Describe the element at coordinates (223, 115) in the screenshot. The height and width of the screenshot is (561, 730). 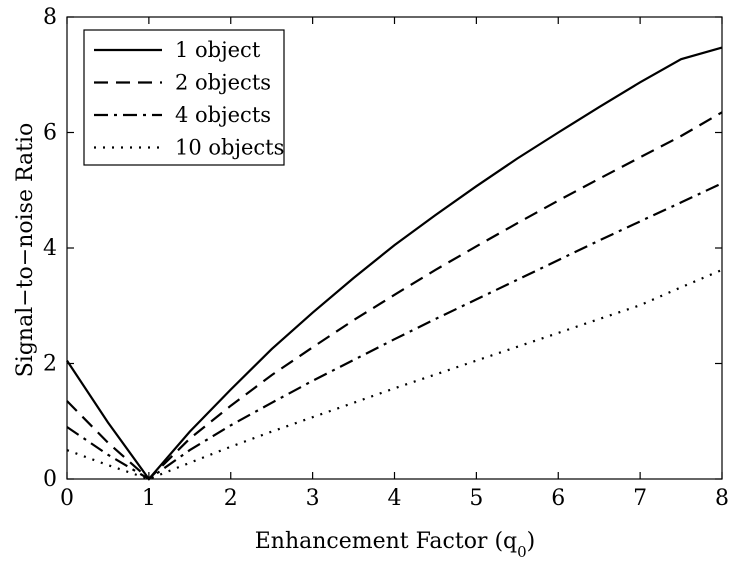
I see `legend-label: 4 objects` at that location.